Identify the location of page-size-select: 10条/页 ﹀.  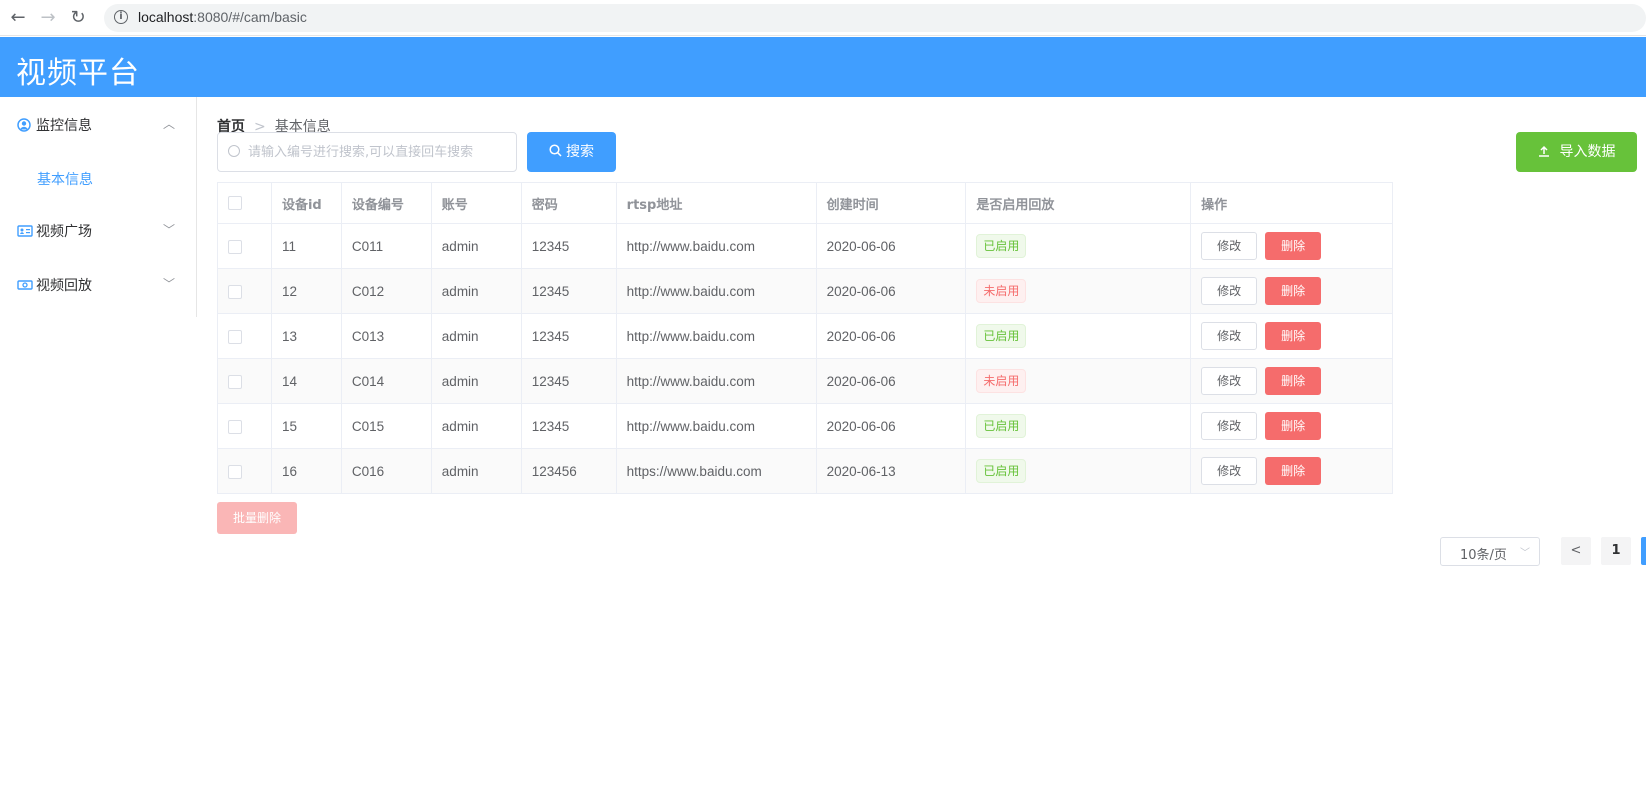
(1490, 551).